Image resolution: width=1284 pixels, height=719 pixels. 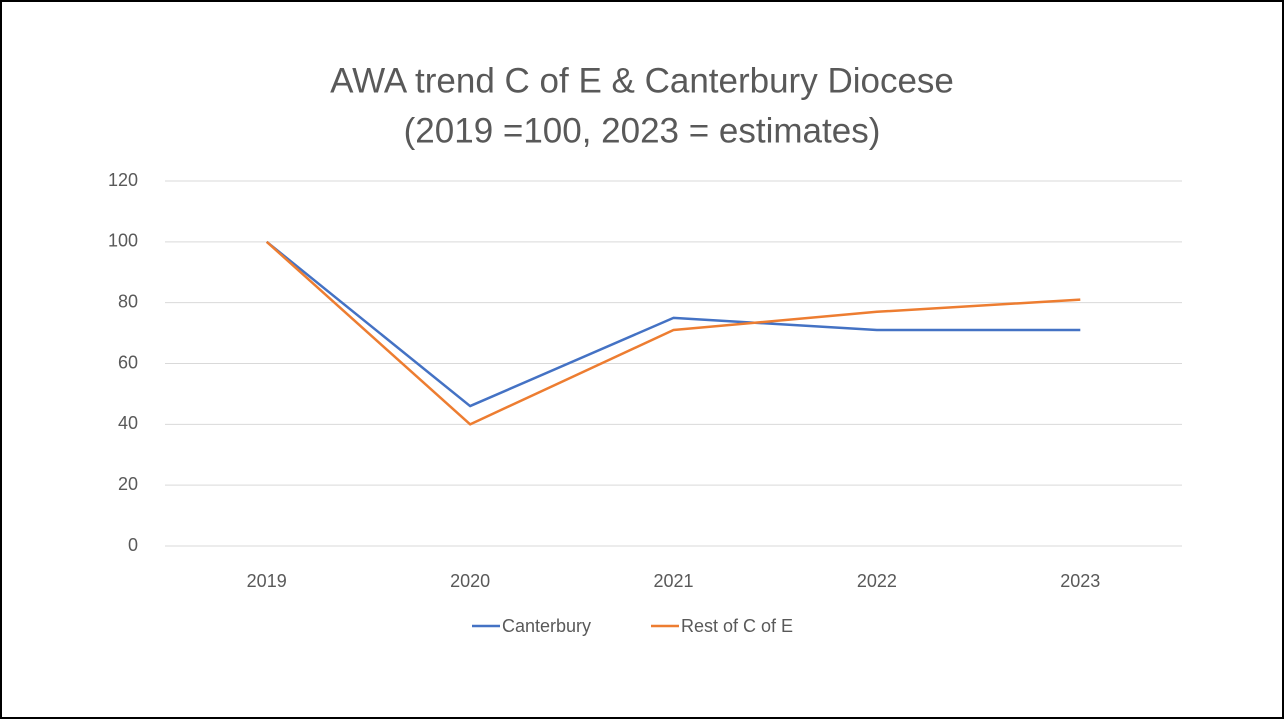 I want to click on legend-label: Rest of C of E, so click(x=737, y=626).